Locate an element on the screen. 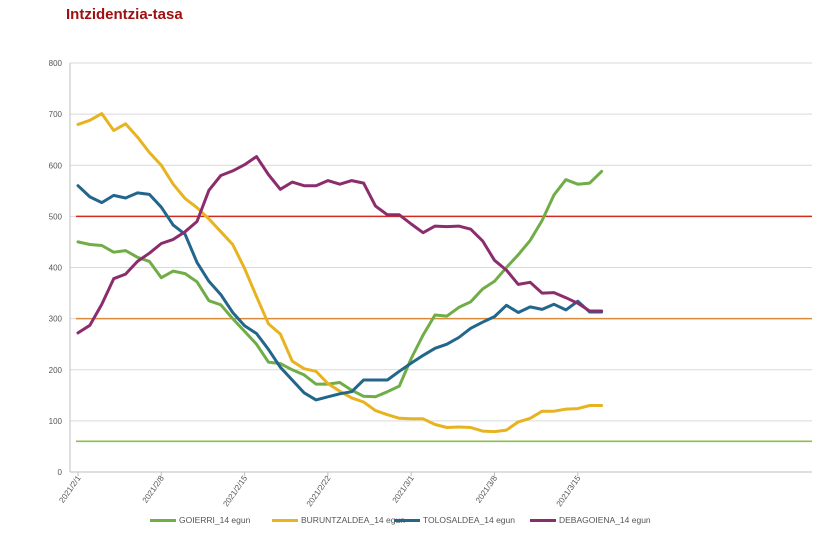  y-tick-label: 300 is located at coordinates (56, 319).